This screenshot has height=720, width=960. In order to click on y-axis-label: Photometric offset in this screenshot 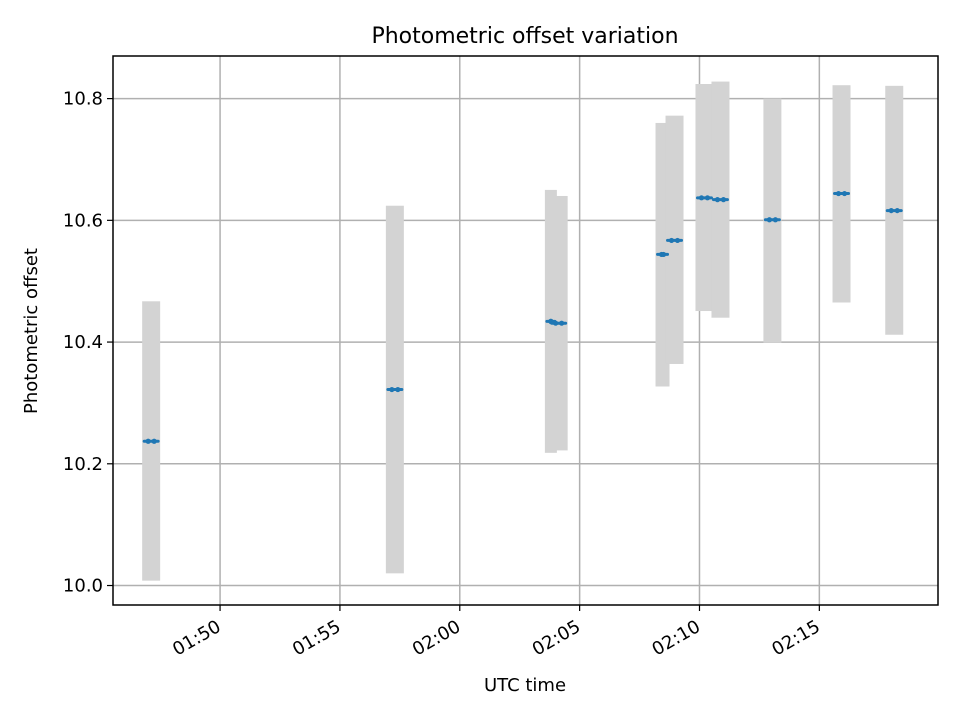, I will do `click(31, 331)`.